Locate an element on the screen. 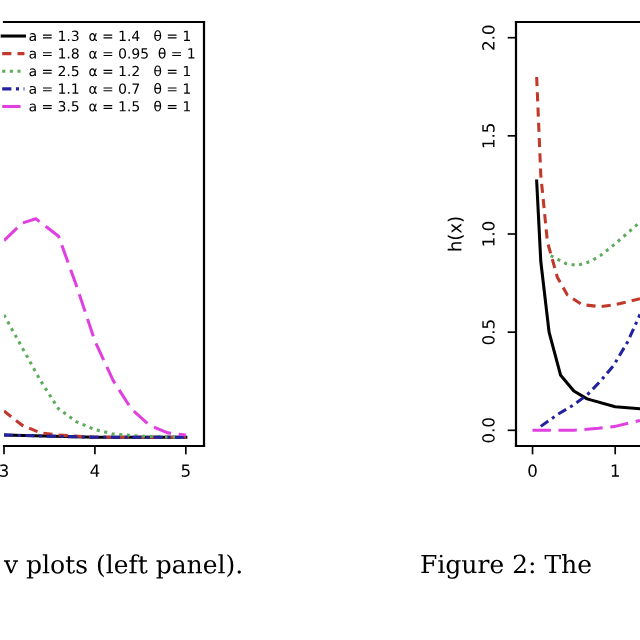 This screenshot has height=640, width=640. x-tick-label: 3 is located at coordinates (4, 470).